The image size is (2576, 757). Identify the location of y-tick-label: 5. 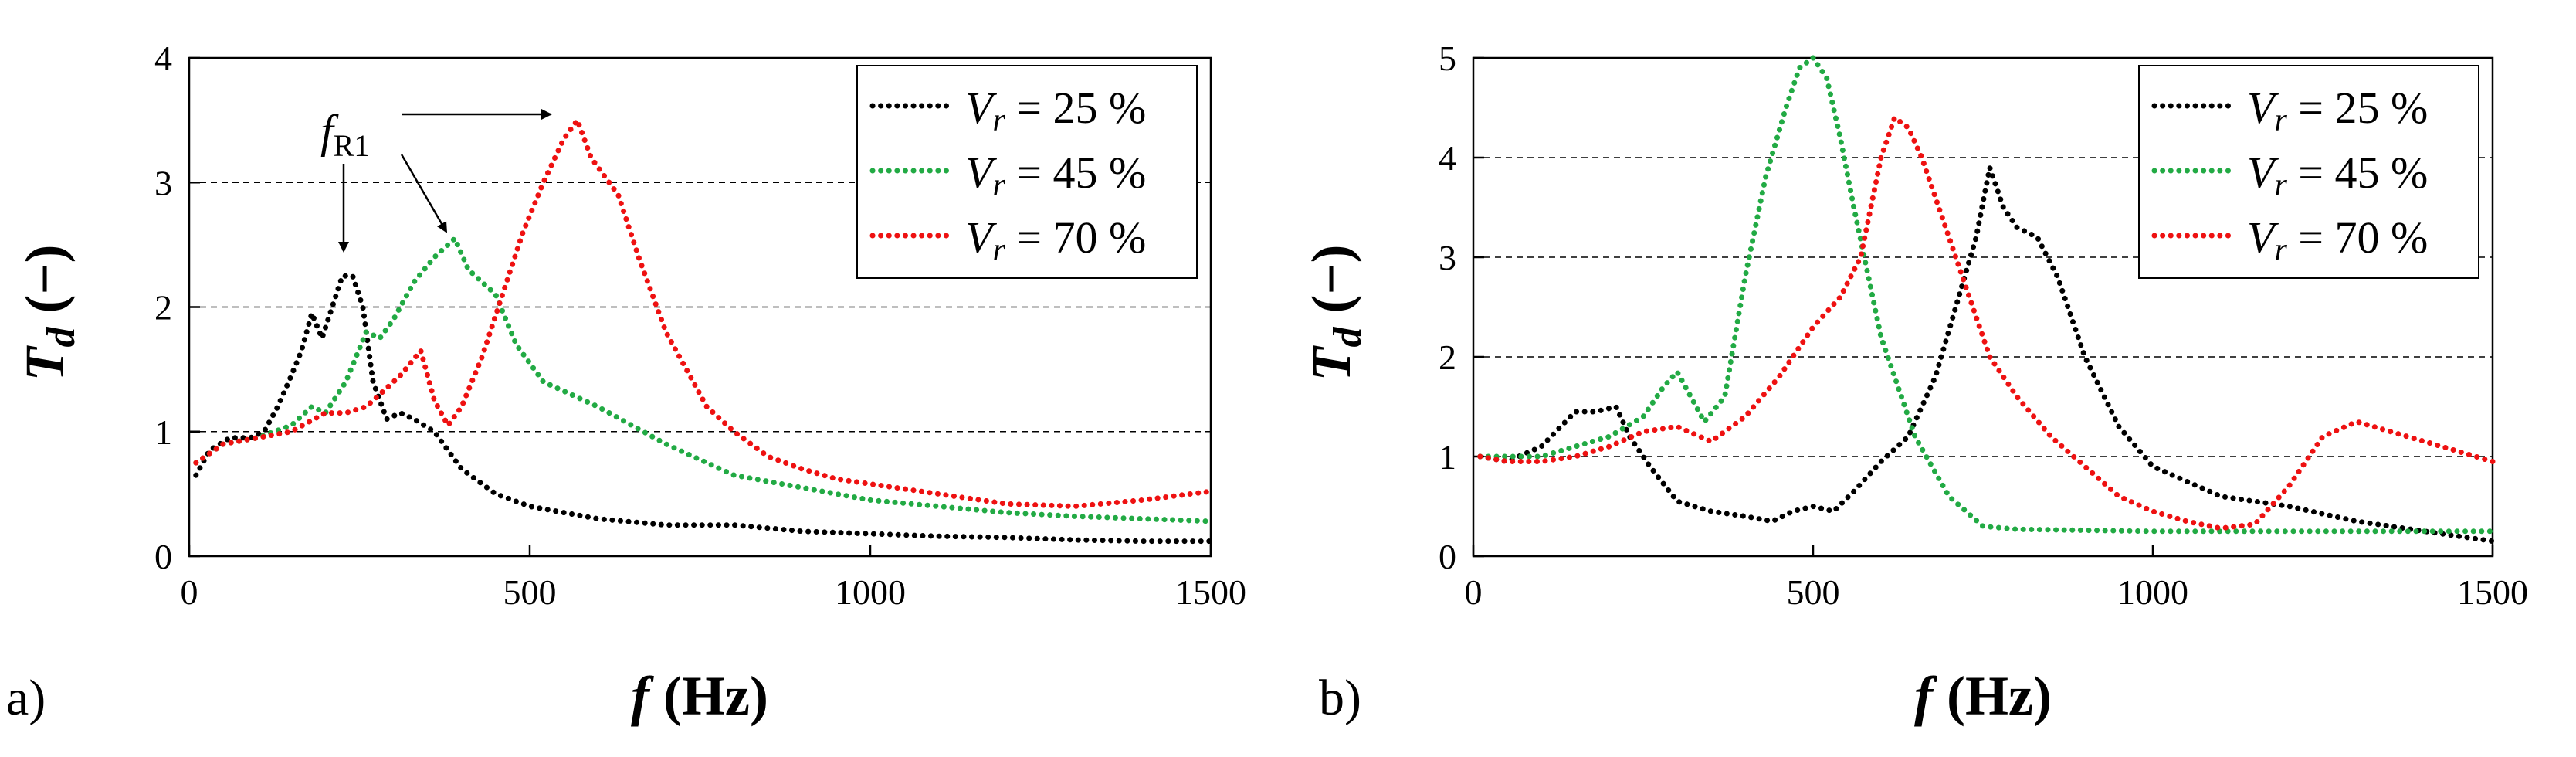
(1447, 58).